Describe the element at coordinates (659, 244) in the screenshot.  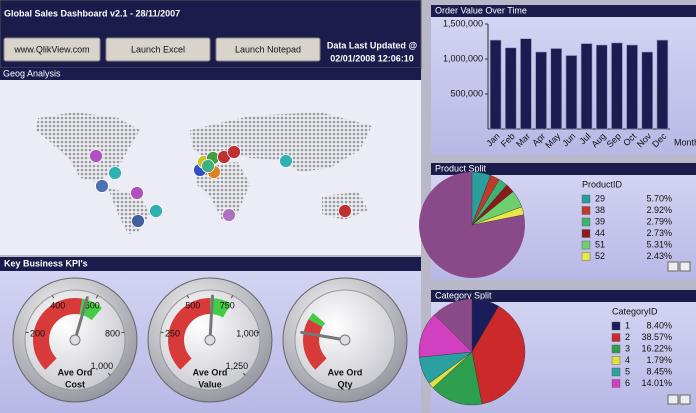
I see `legend-value: 5.31%` at that location.